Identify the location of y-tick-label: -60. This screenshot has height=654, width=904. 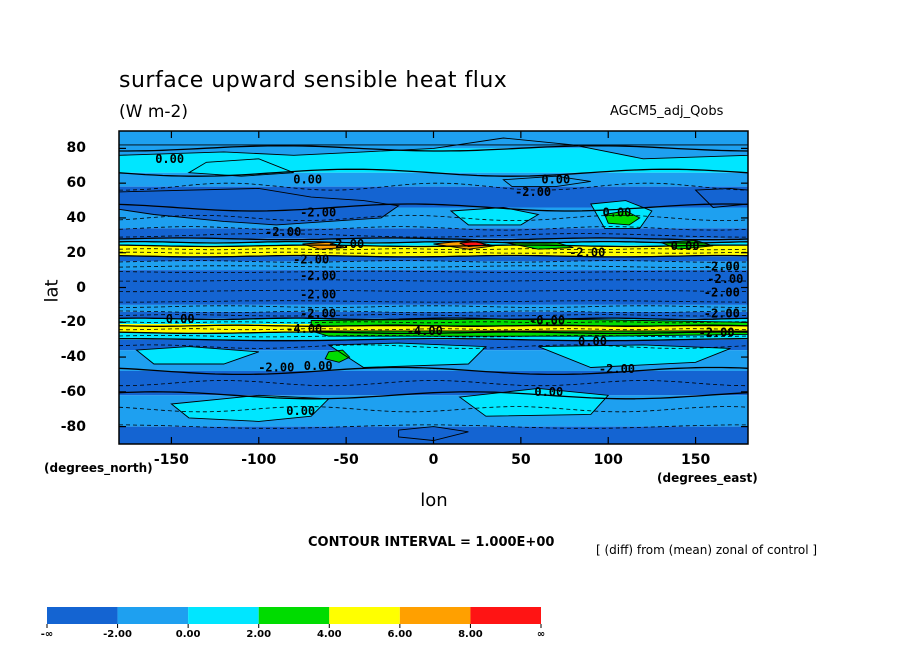
(73, 391).